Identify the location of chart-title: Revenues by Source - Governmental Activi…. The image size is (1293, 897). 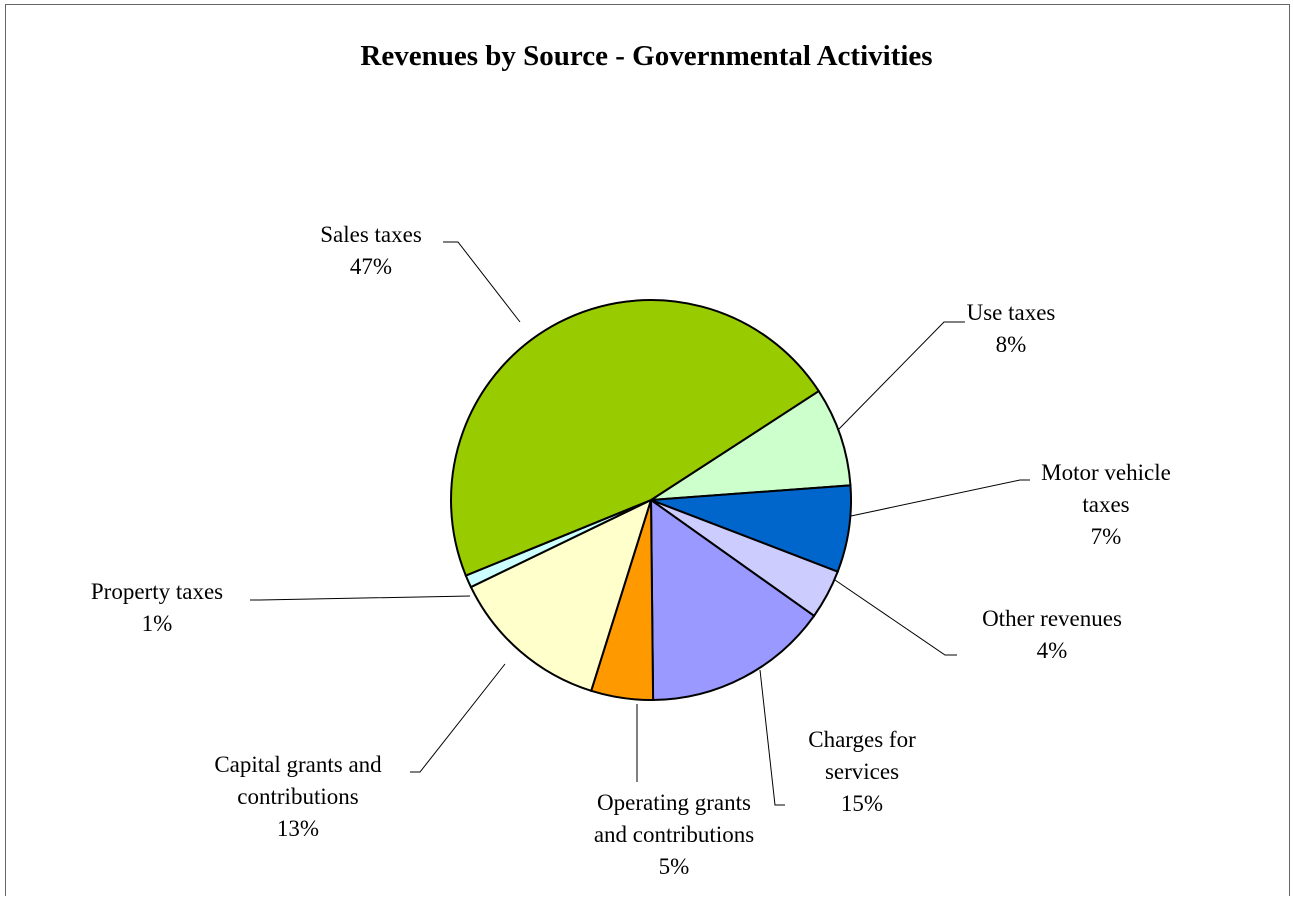
(646, 56).